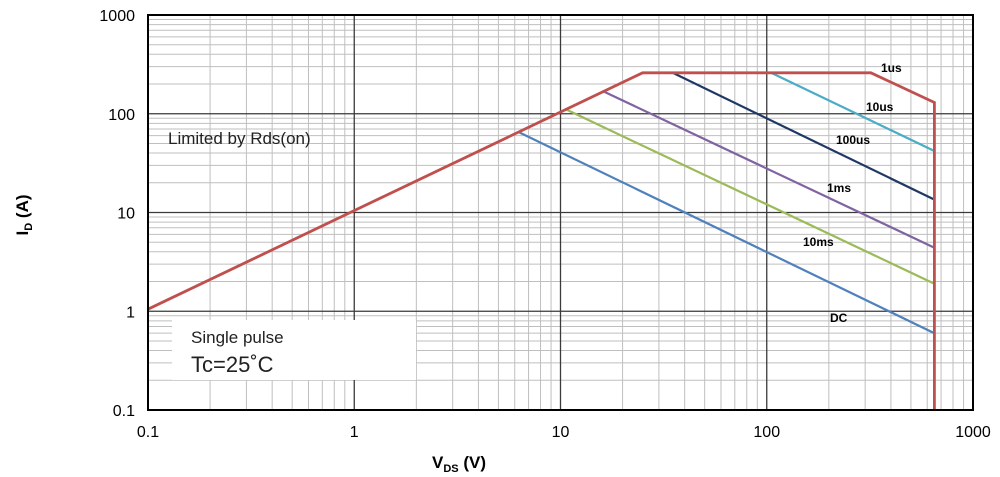 The width and height of the screenshot is (1000, 477). I want to click on x-axis-main: V, so click(438, 462).